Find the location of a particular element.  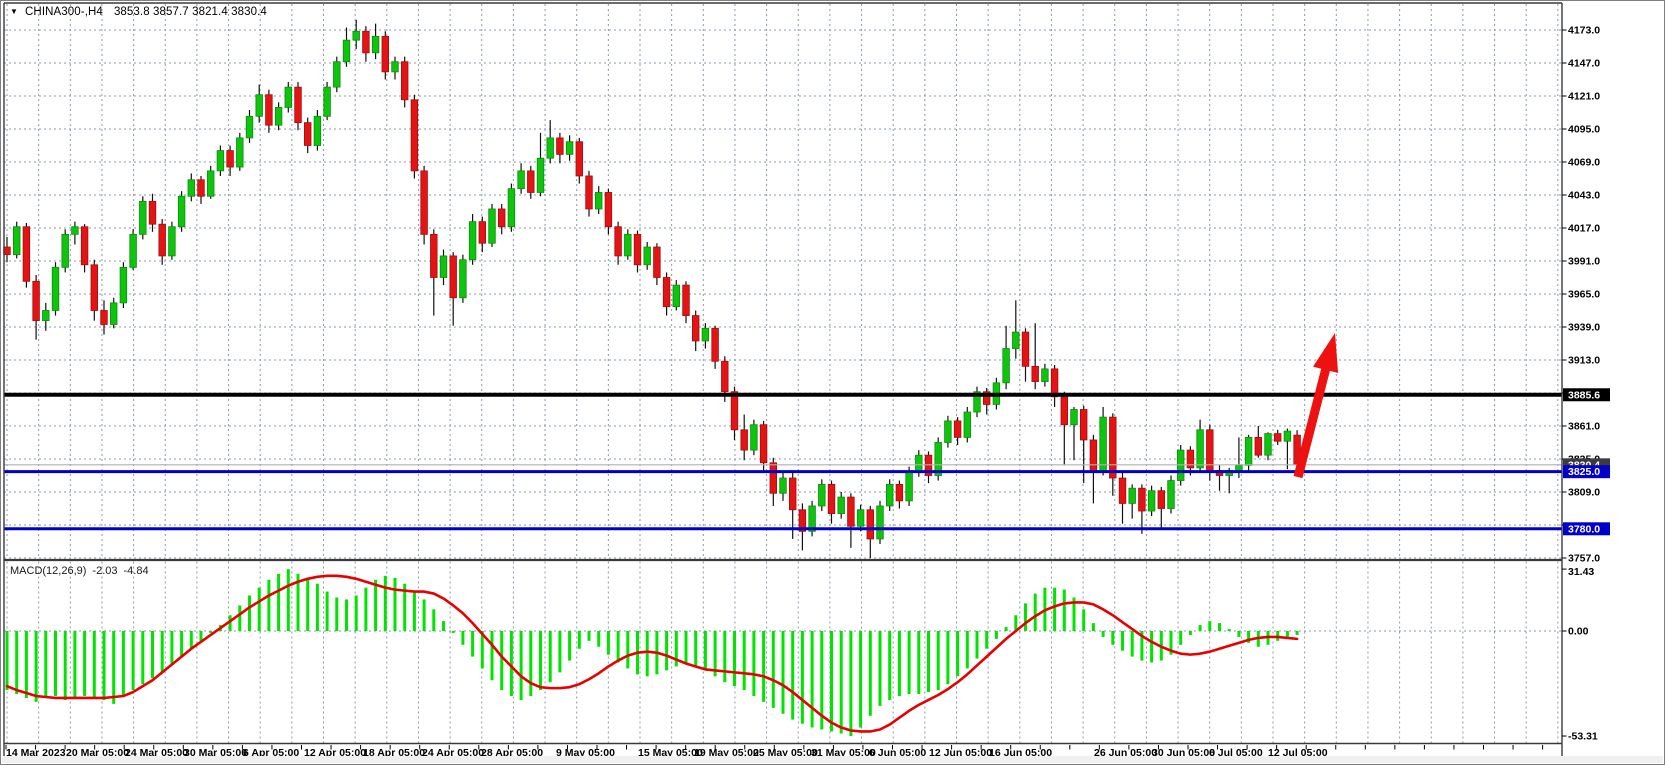

resistance-line-badge-label: 3885.6 is located at coordinates (1584, 395).